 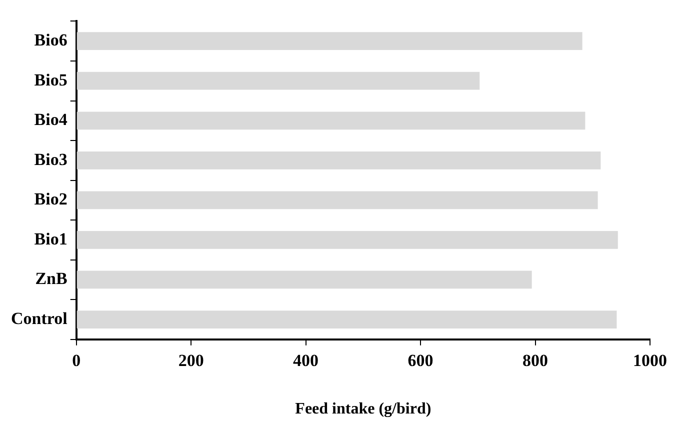 I want to click on x-tick-label: 1000, so click(x=650, y=360).